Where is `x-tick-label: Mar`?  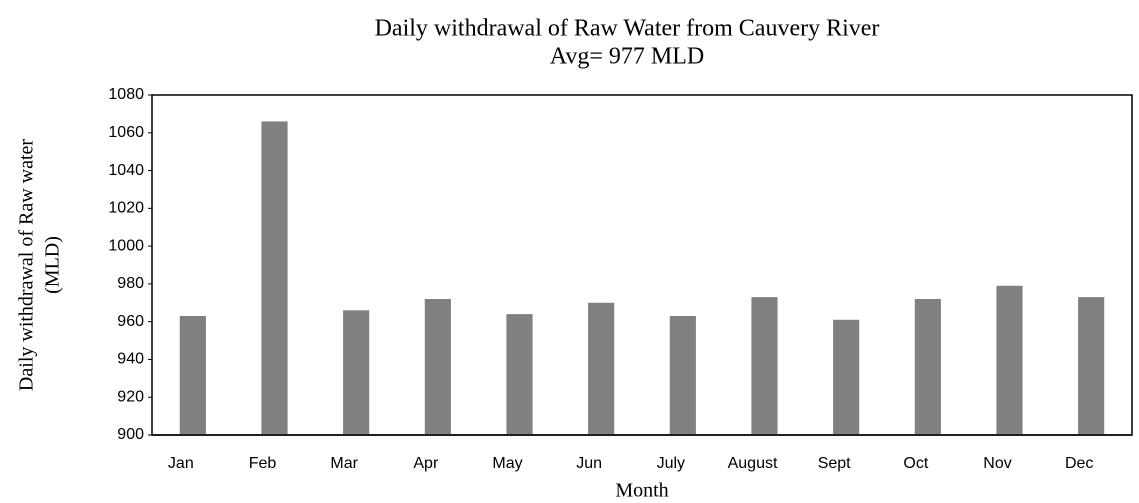
x-tick-label: Mar is located at coordinates (344, 463).